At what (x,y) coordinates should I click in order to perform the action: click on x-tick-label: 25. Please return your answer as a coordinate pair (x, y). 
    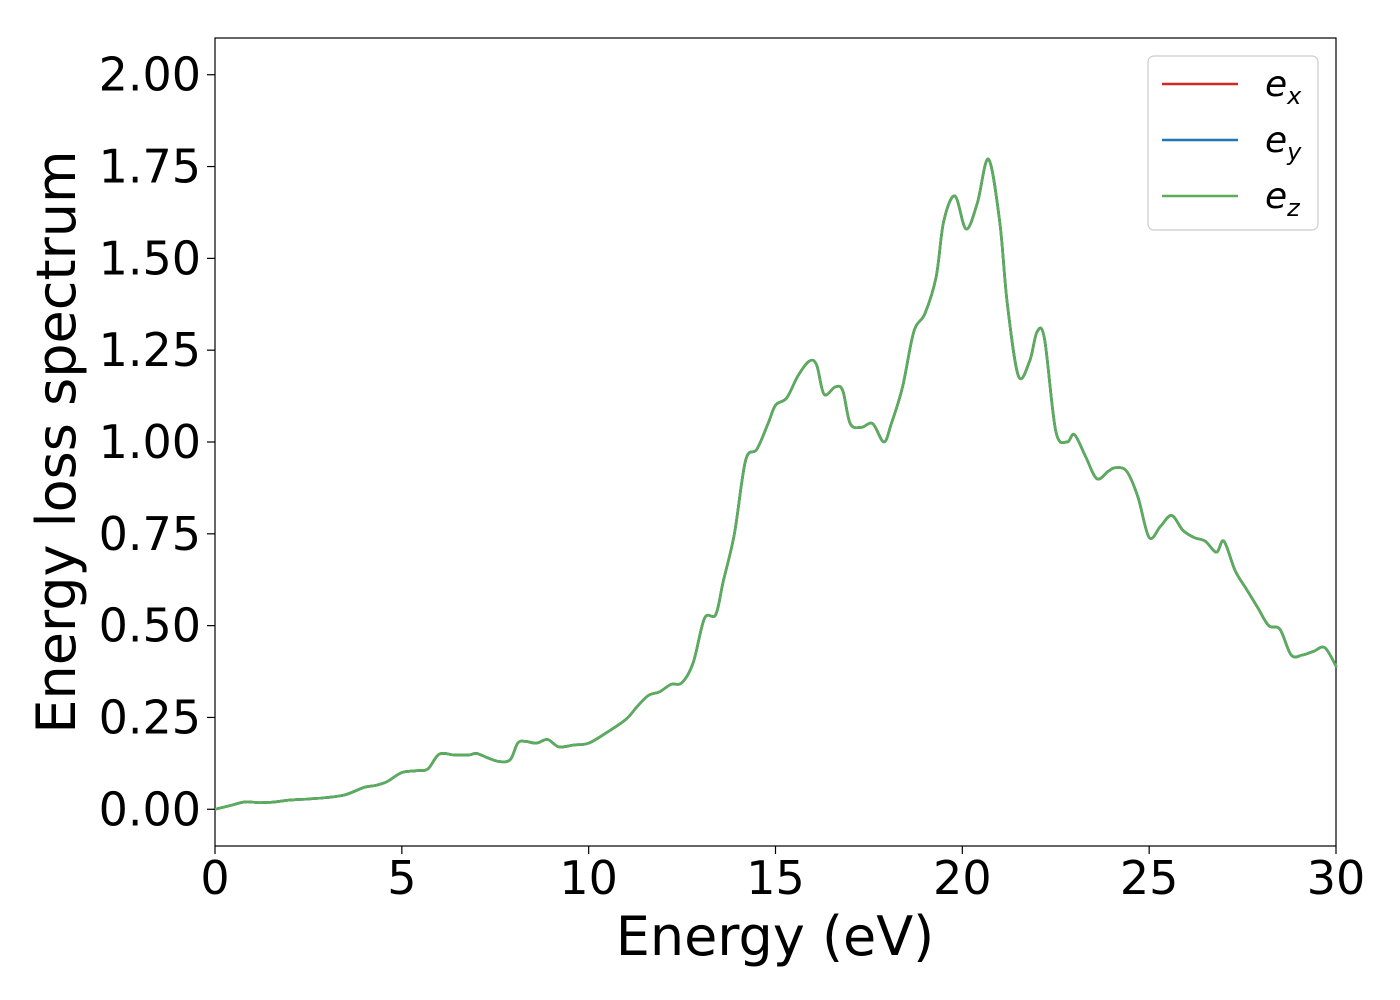
    Looking at the image, I should click on (1149, 878).